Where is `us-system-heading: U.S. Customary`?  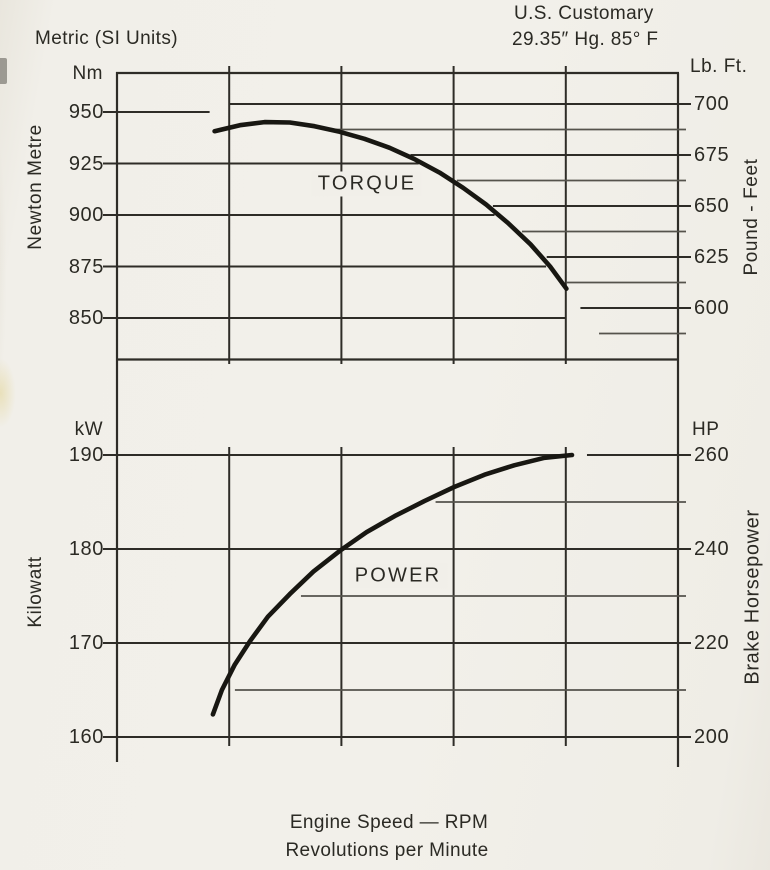
us-system-heading: U.S. Customary is located at coordinates (584, 13).